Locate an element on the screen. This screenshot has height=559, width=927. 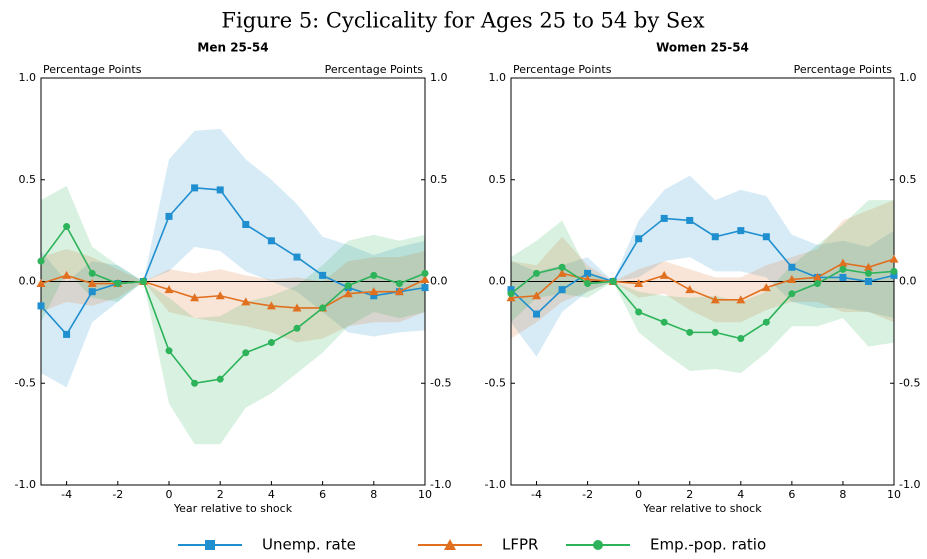
panel-title: Men 25-54 is located at coordinates (232, 48).